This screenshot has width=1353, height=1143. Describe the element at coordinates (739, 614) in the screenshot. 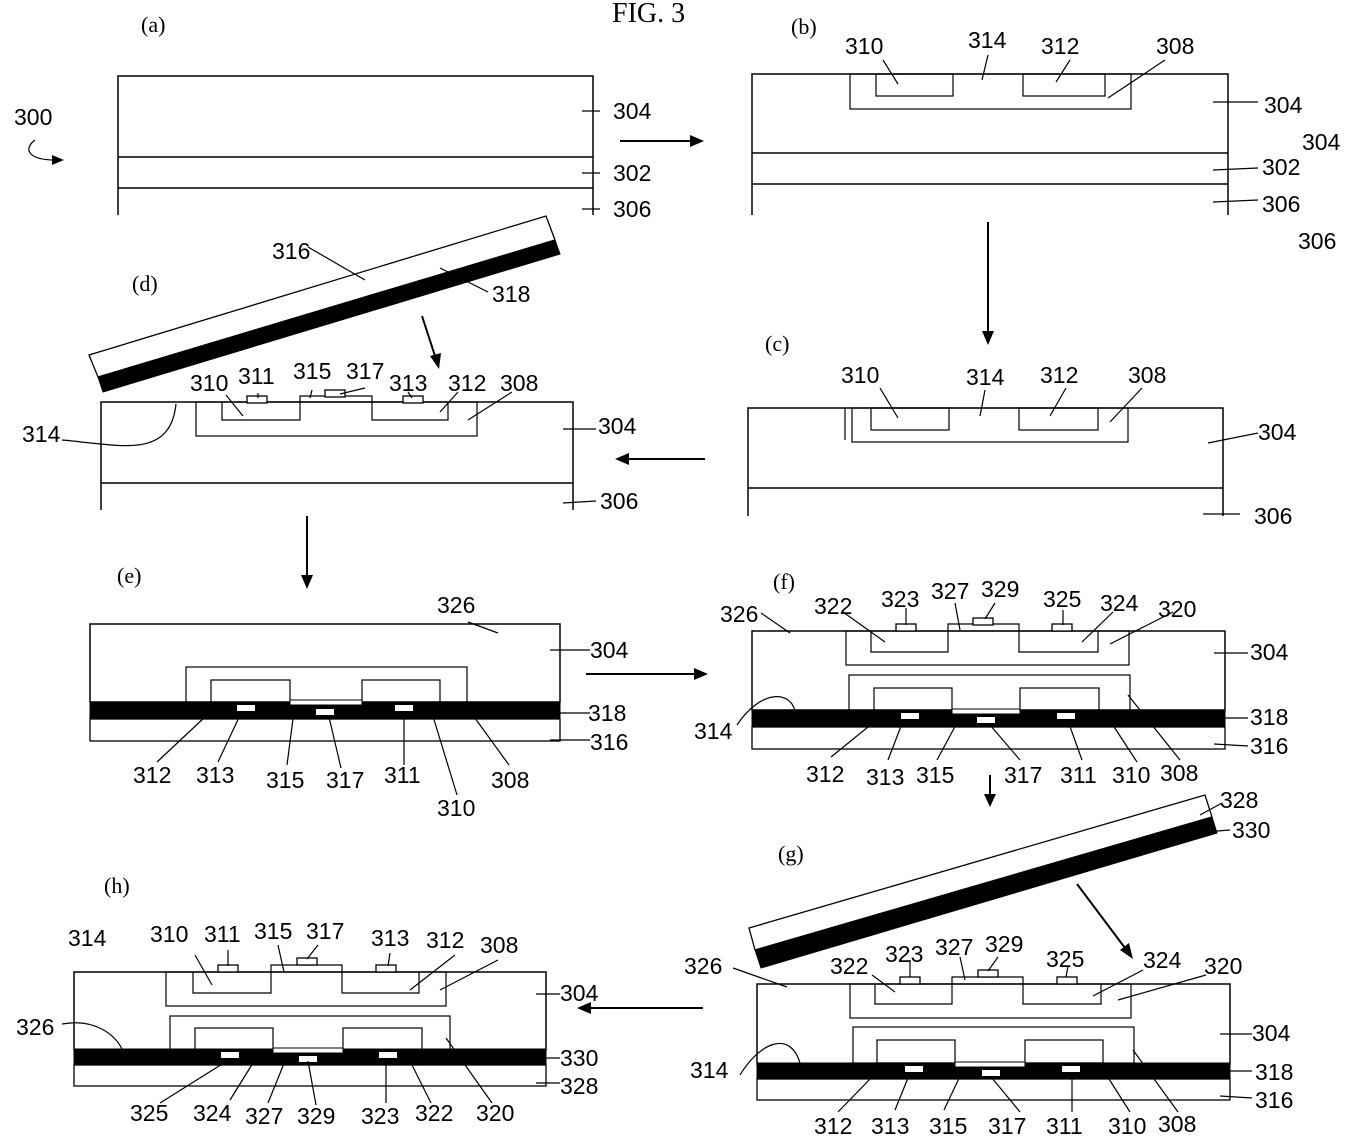

I see `f-label-326: 326` at that location.